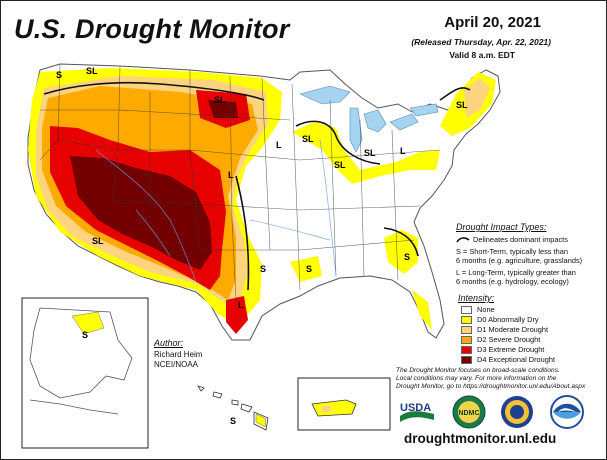 The width and height of the screenshot is (607, 460). Describe the element at coordinates (520, 239) in the screenshot. I see `impact-delineates: Delineates dominant impacts` at that location.